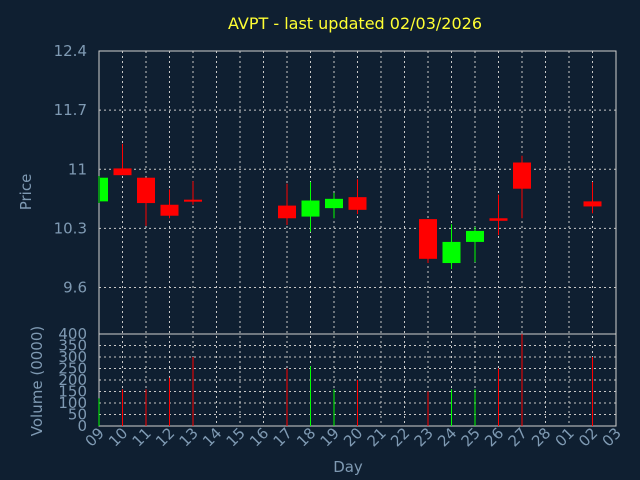  I want to click on x-tick-label: 20, so click(353, 437).